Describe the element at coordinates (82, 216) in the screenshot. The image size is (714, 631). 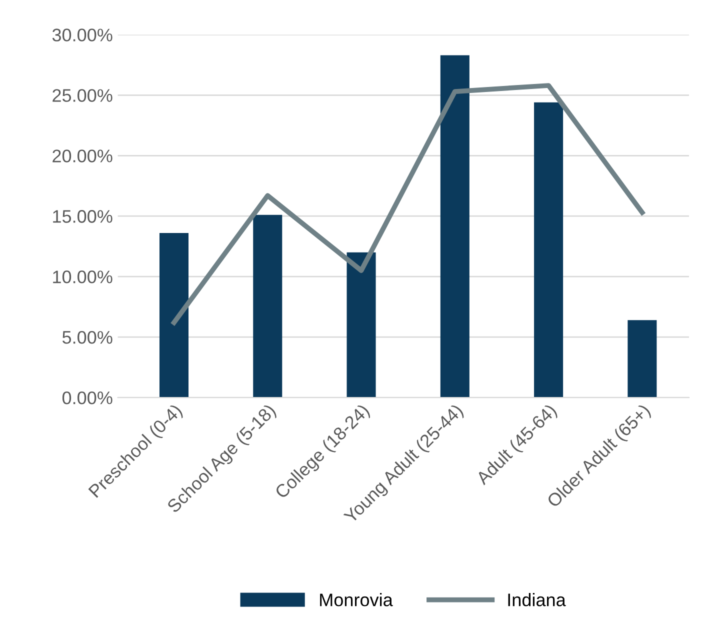
I see `y-tick-label: 15.00%` at that location.